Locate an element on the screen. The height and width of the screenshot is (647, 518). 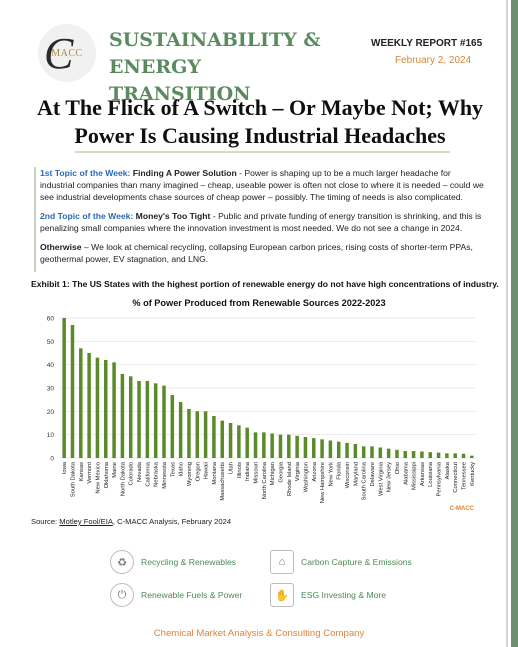
y-tick-label: 30 is located at coordinates (51, 389).